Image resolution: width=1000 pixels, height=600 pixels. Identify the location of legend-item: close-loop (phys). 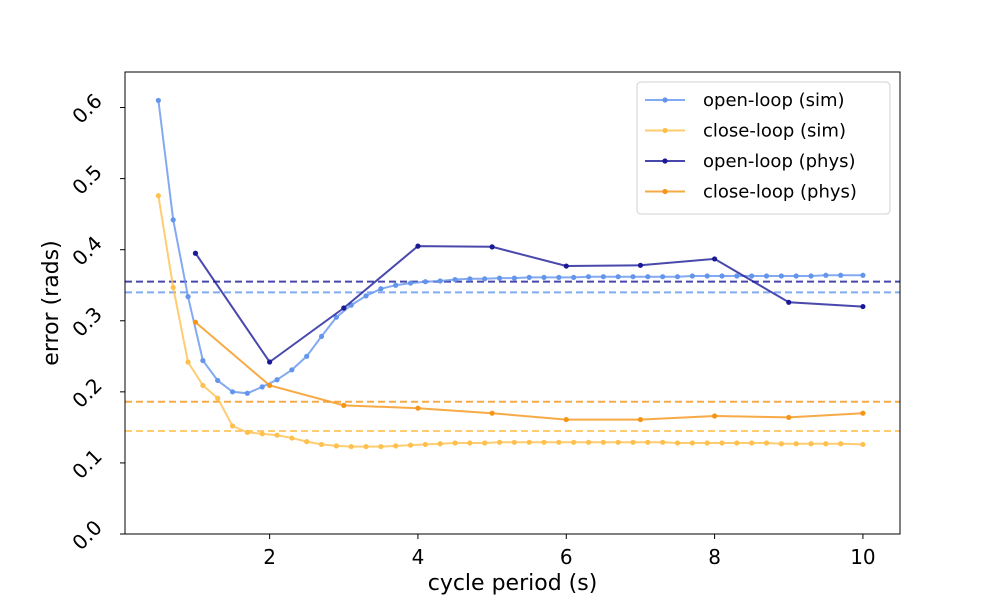
(751, 192).